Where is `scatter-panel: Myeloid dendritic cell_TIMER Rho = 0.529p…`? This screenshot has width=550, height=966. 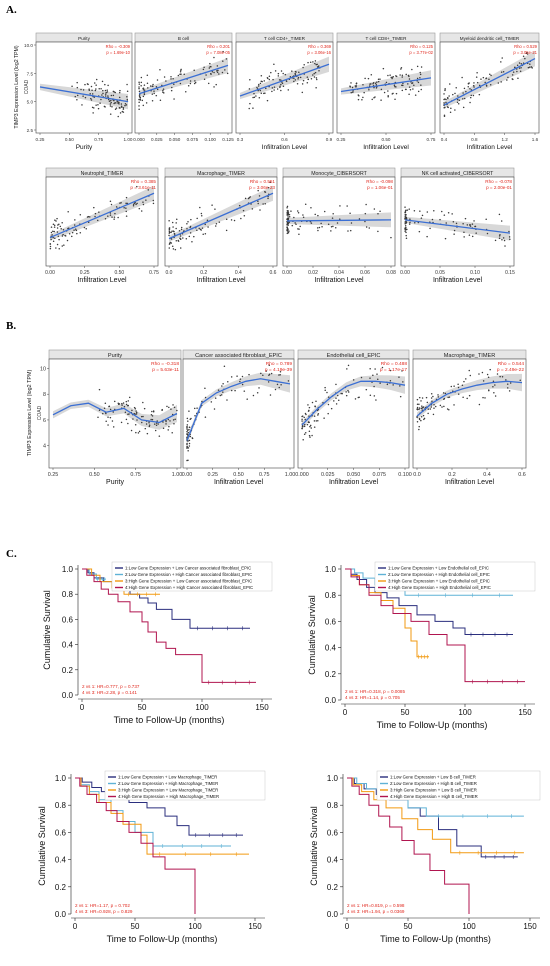 scatter-panel: Myeloid dendritic cell_TIMER Rho = 0.529p… is located at coordinates (489, 91).